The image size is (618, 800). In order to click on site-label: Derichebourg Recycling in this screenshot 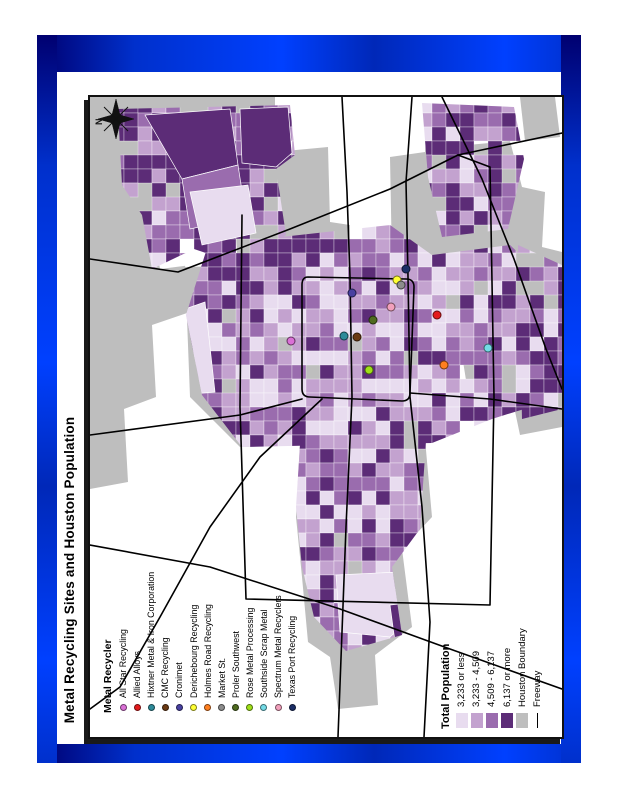, I will do `click(193, 651)`.